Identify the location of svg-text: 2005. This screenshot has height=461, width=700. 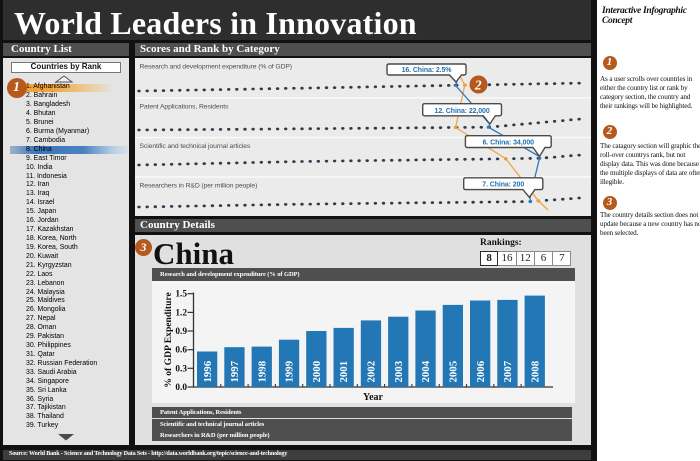
(454, 372).